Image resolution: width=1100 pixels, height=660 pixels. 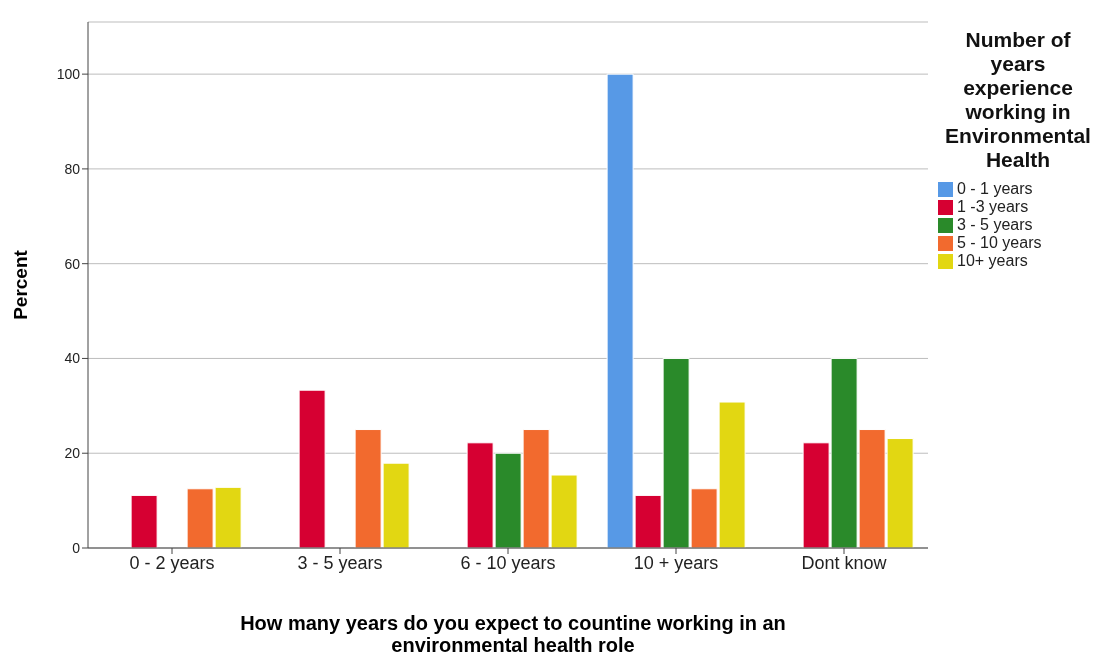 I want to click on y-tick-label: 100, so click(x=68, y=74).